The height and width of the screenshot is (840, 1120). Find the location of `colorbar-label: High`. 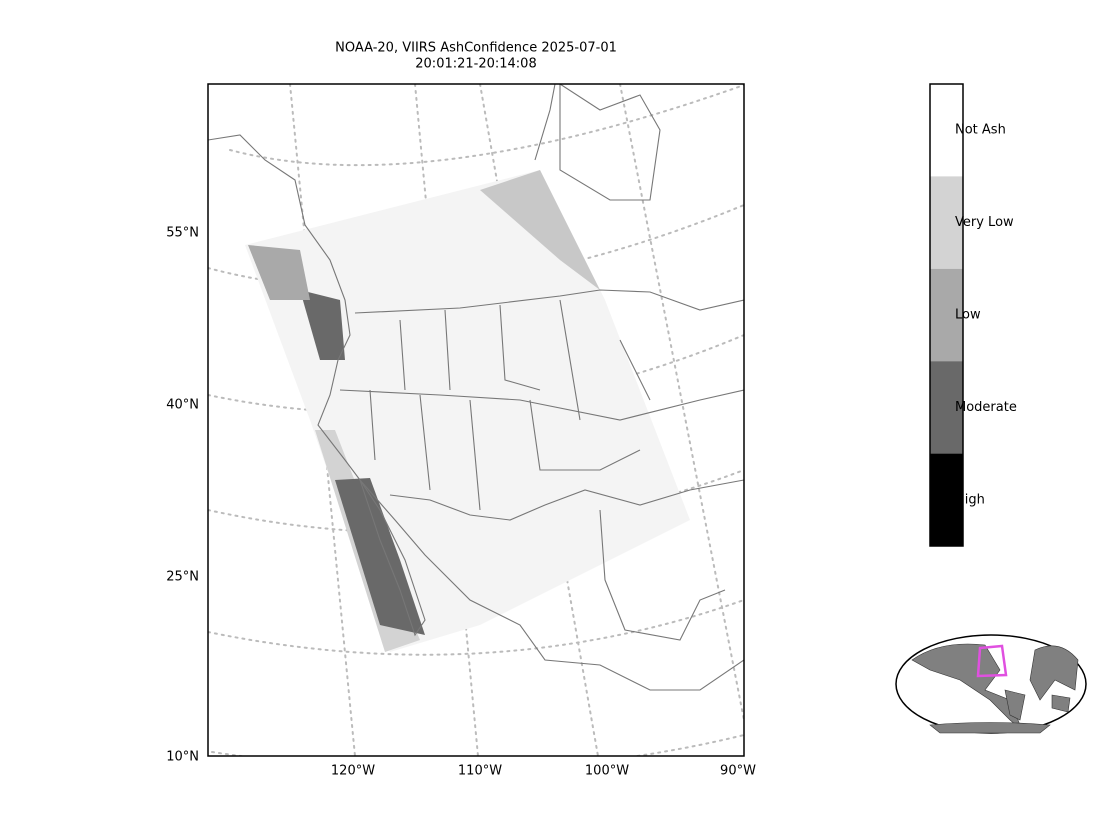

colorbar-label: High is located at coordinates (970, 499).